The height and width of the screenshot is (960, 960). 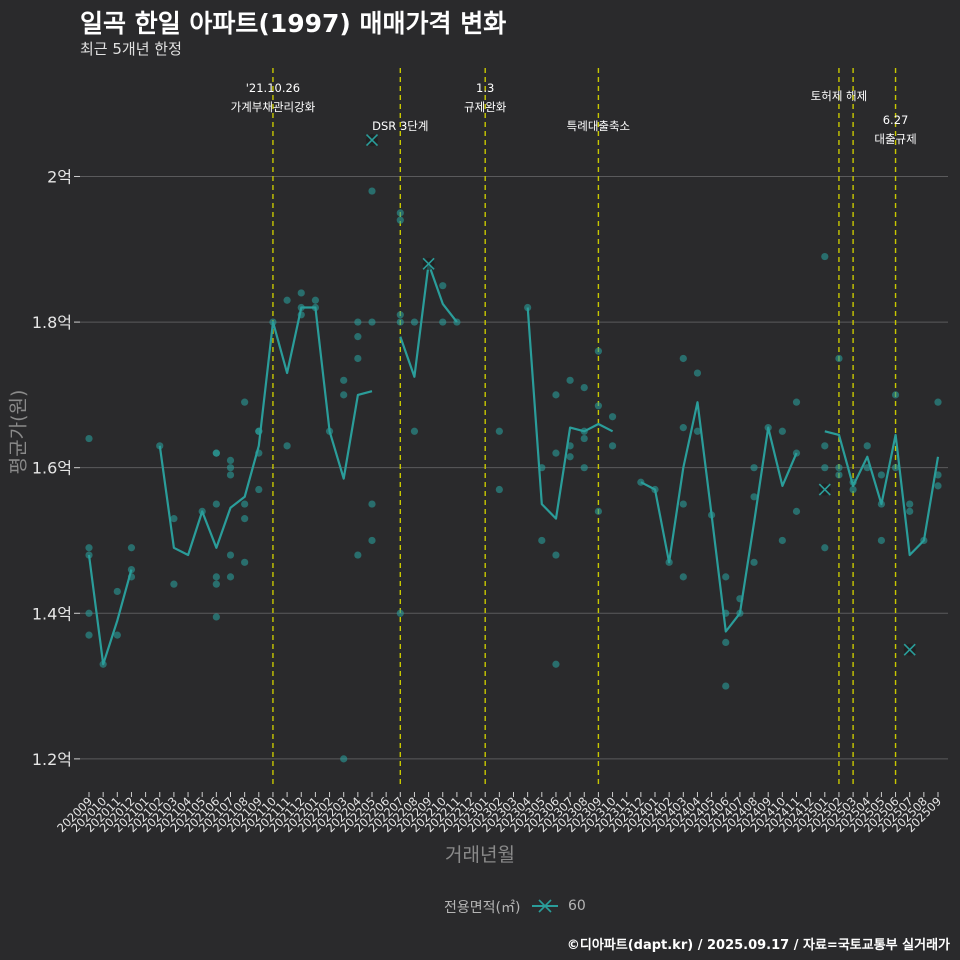 I want to click on event-label-2: 규제완화, so click(x=485, y=107).